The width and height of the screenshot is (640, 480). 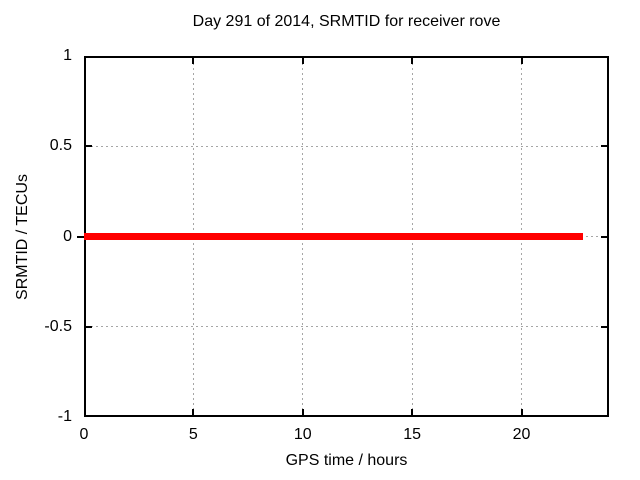 What do you see at coordinates (604, 326) in the screenshot?
I see `y-tick-right--0.5` at bounding box center [604, 326].